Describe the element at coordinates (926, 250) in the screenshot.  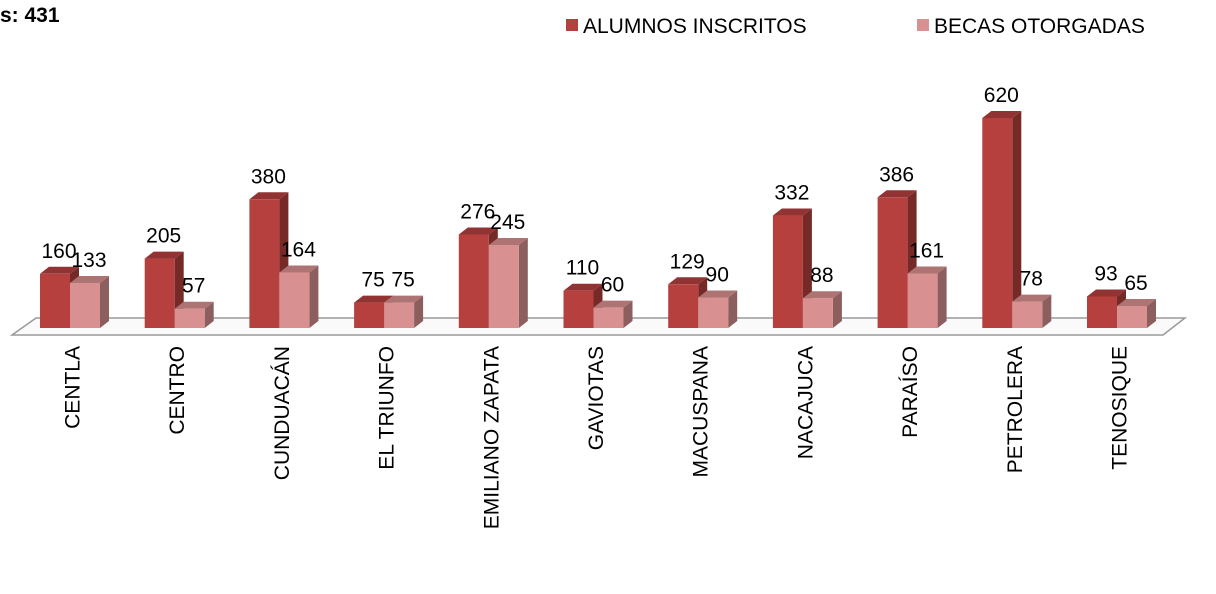
I see `value-label: 161` at that location.